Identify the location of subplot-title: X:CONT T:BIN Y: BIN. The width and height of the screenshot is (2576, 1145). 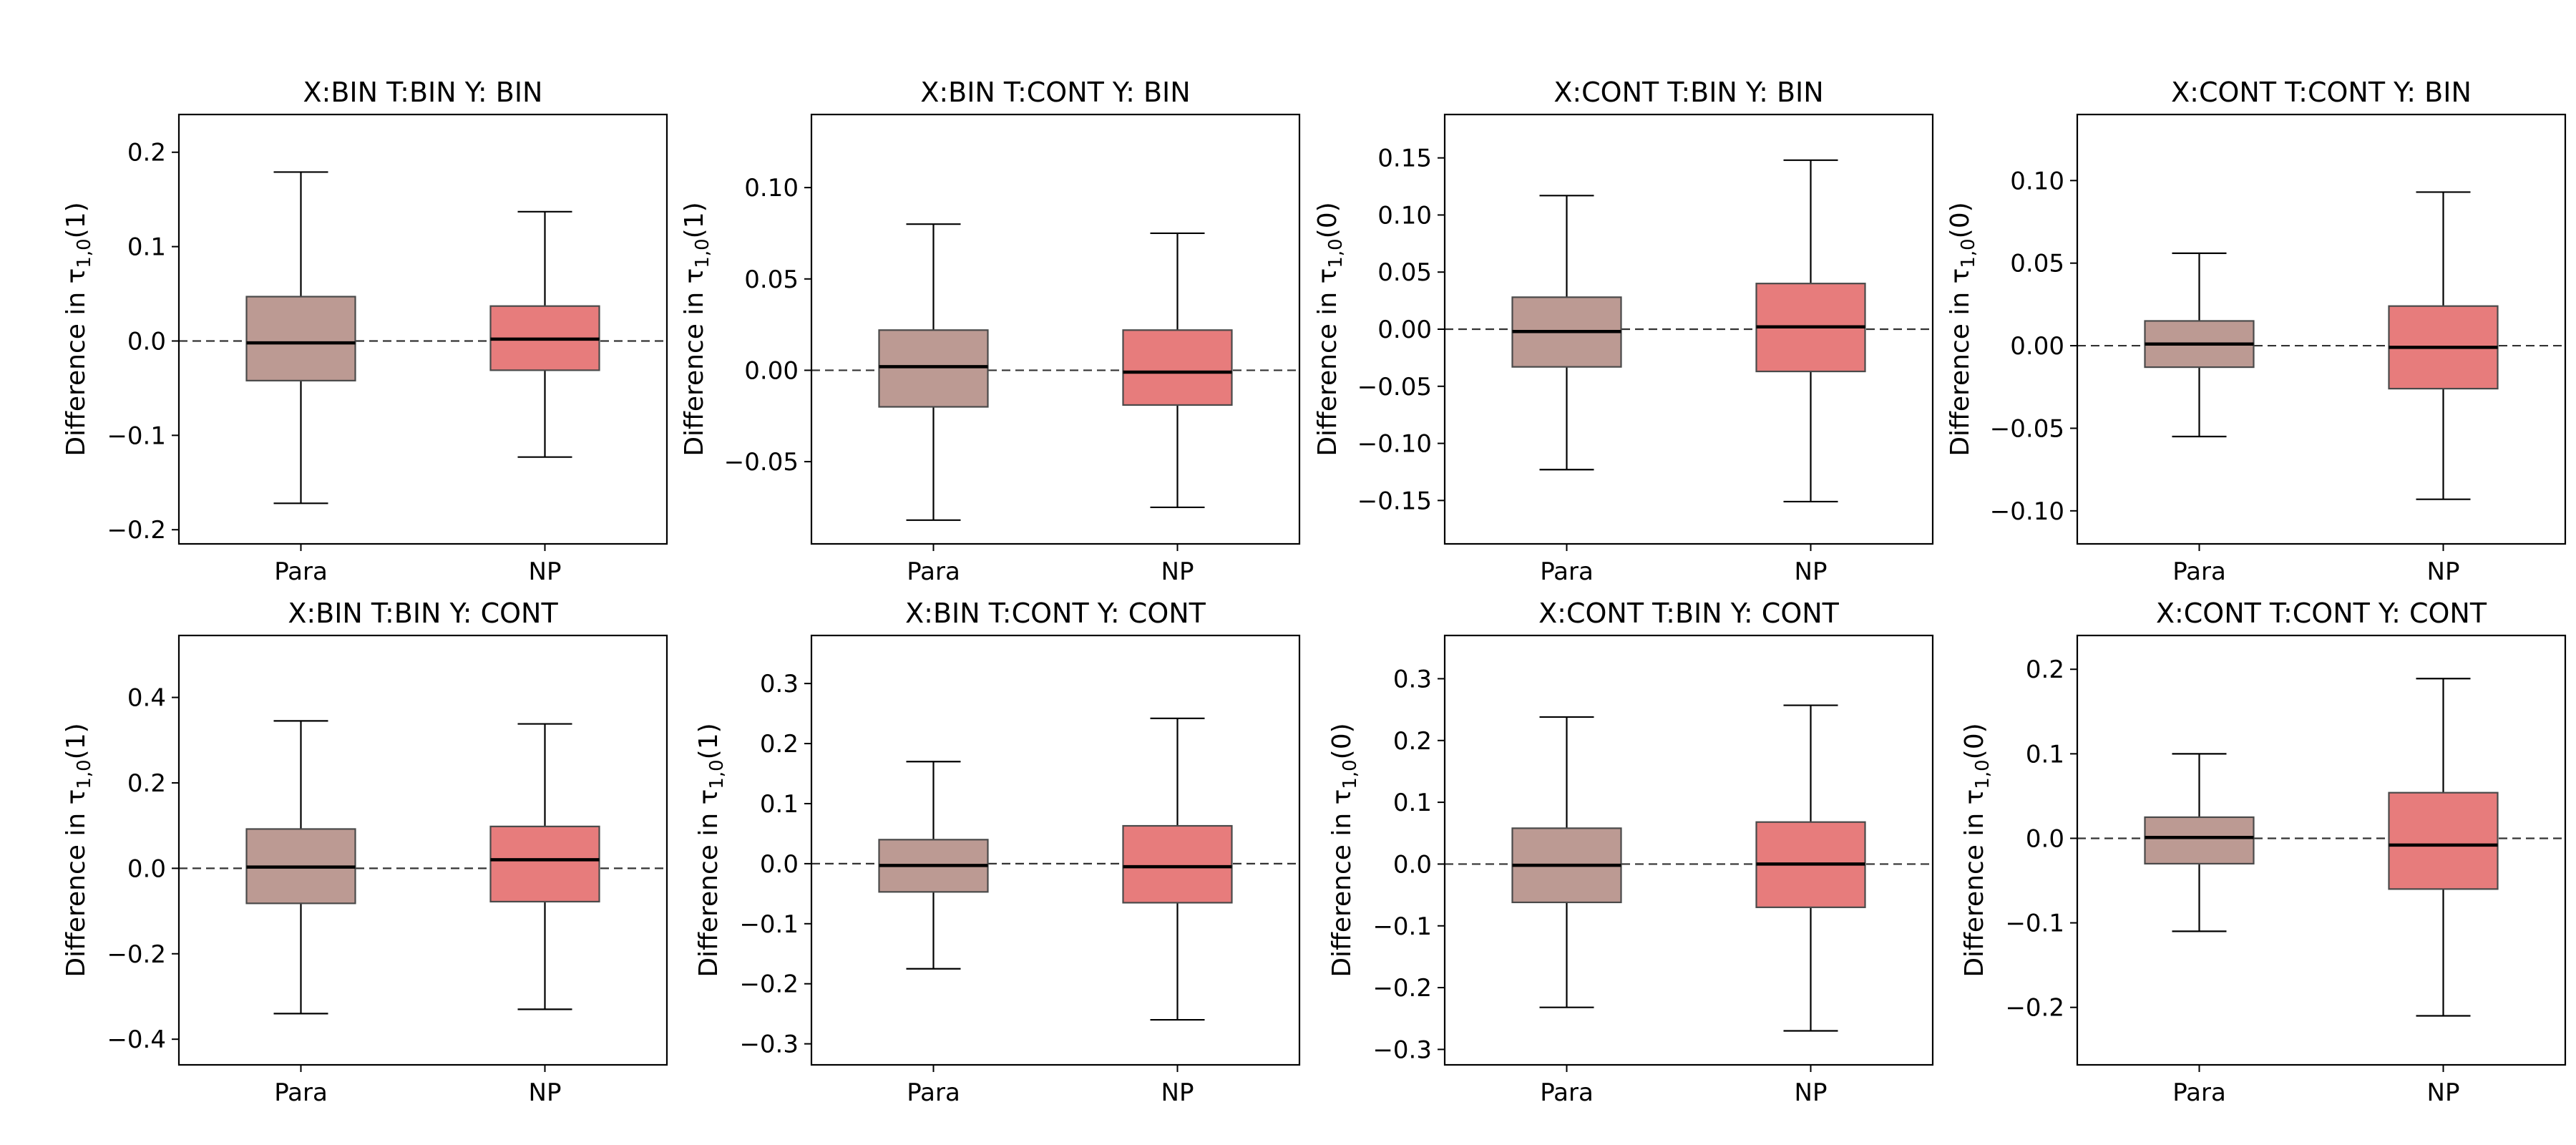
(1688, 92).